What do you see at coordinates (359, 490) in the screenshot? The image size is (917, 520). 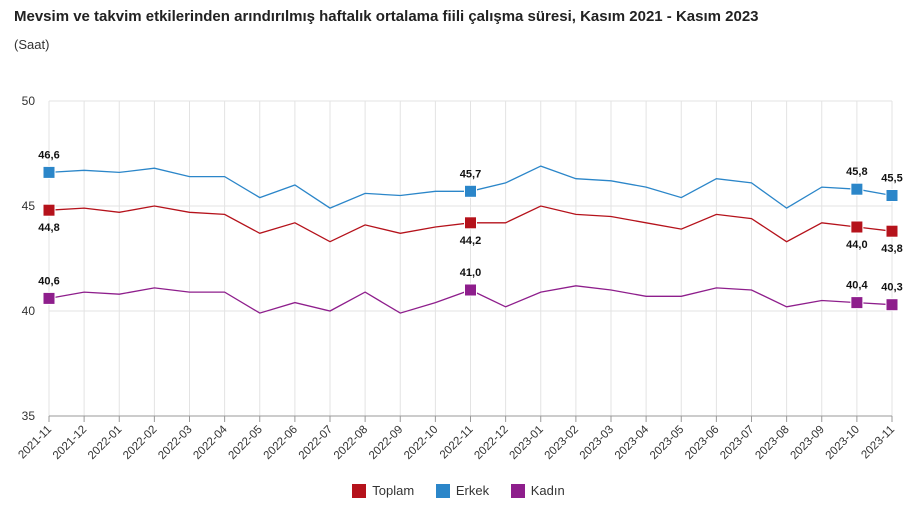 I see `legend-swatch-toplam` at bounding box center [359, 490].